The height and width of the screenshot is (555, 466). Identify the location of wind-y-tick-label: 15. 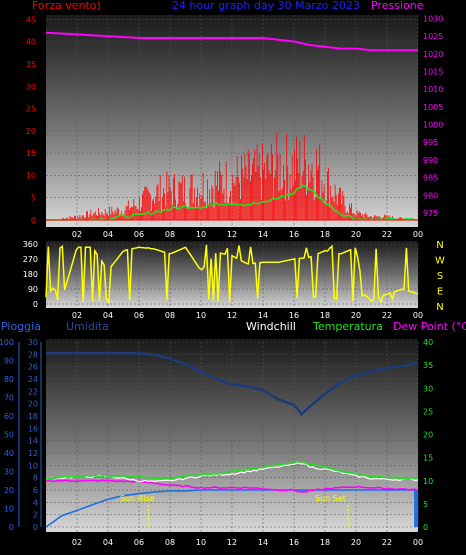
(31, 153).